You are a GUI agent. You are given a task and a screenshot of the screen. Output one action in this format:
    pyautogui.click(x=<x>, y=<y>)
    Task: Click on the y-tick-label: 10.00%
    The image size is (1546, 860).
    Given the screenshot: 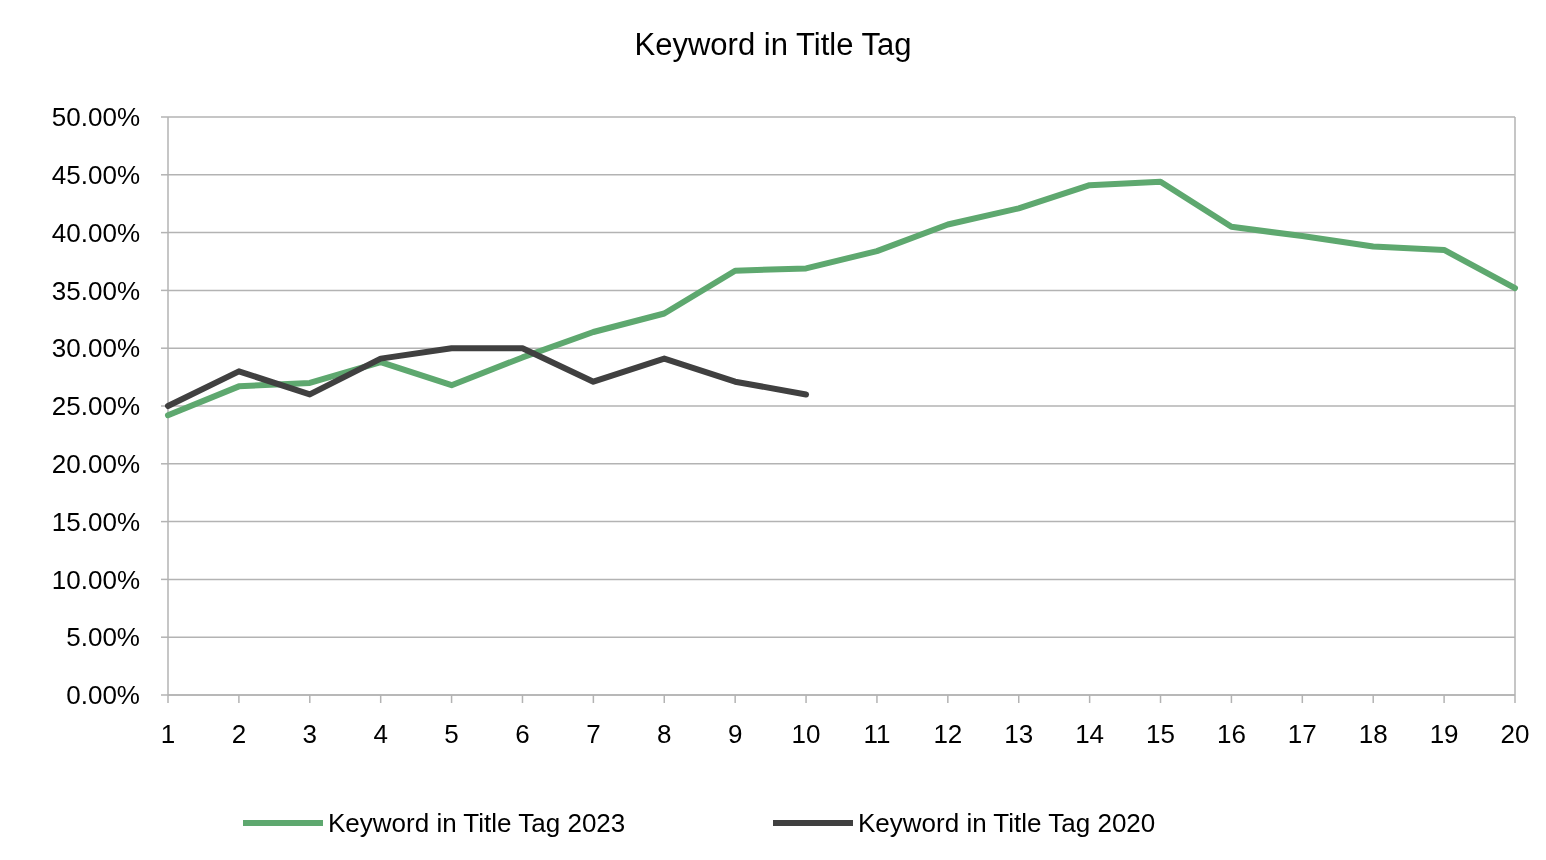 What is the action you would take?
    pyautogui.click(x=95, y=579)
    